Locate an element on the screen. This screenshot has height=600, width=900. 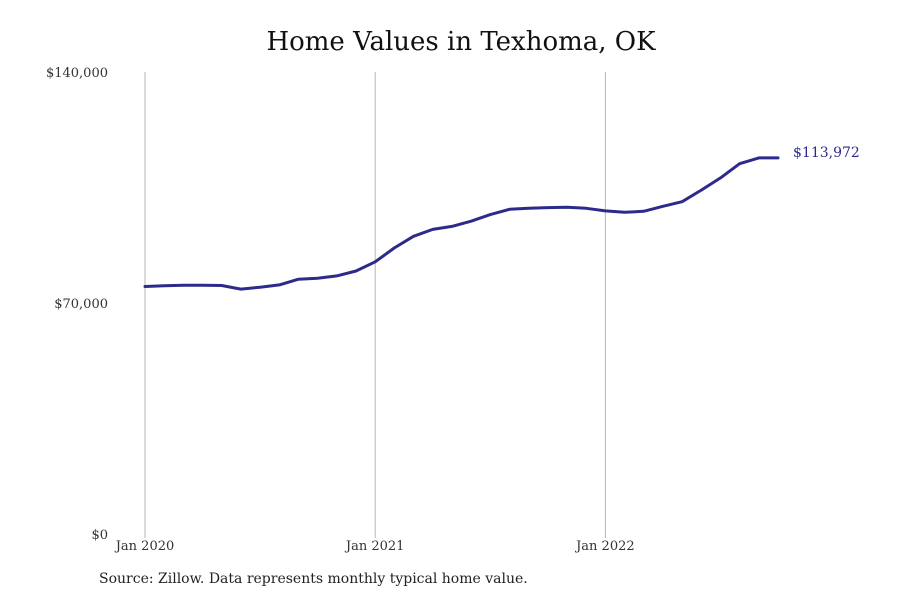
y-tick-label: $0 is located at coordinates (99, 535).